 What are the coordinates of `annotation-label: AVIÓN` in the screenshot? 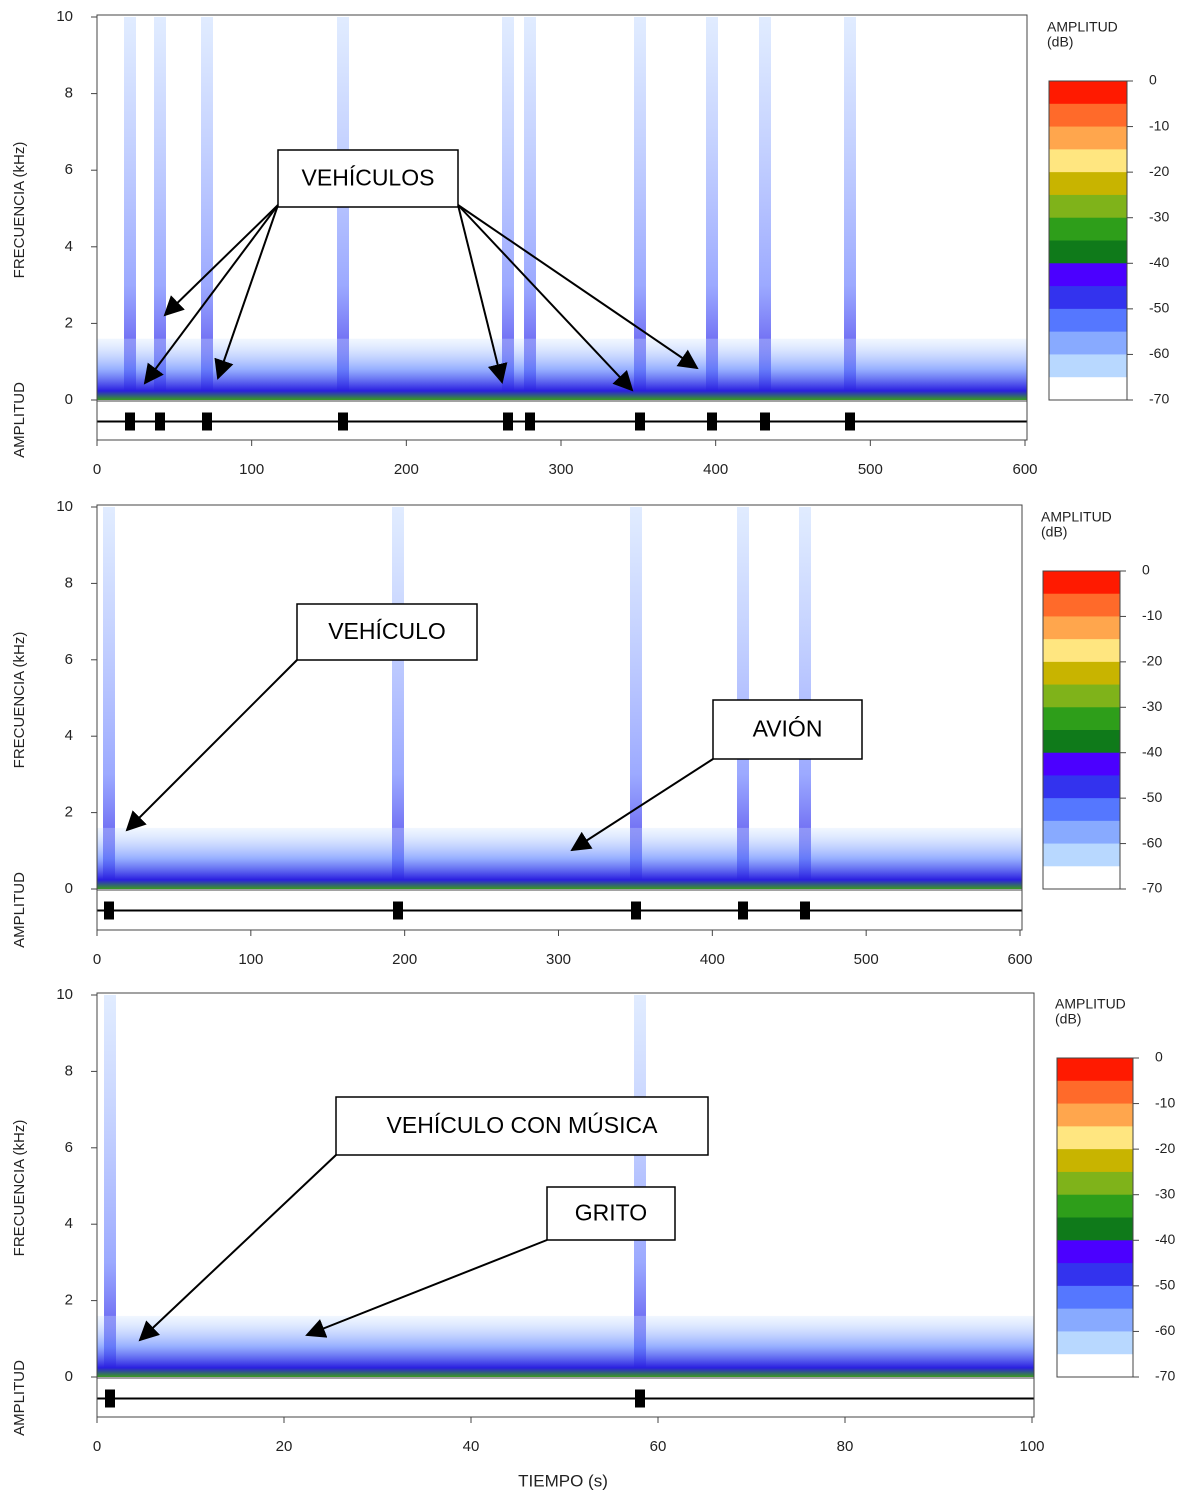 It's located at (788, 729).